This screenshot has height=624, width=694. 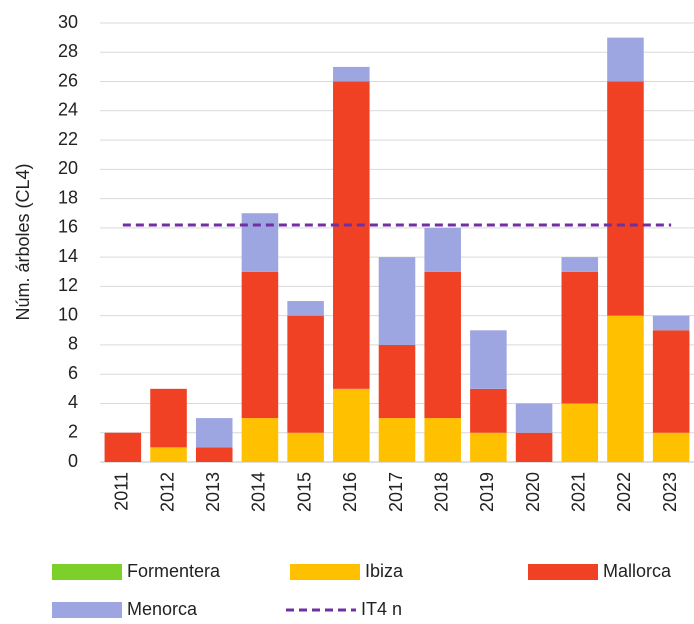 I want to click on x-tick-label: 2022, so click(x=624, y=492).